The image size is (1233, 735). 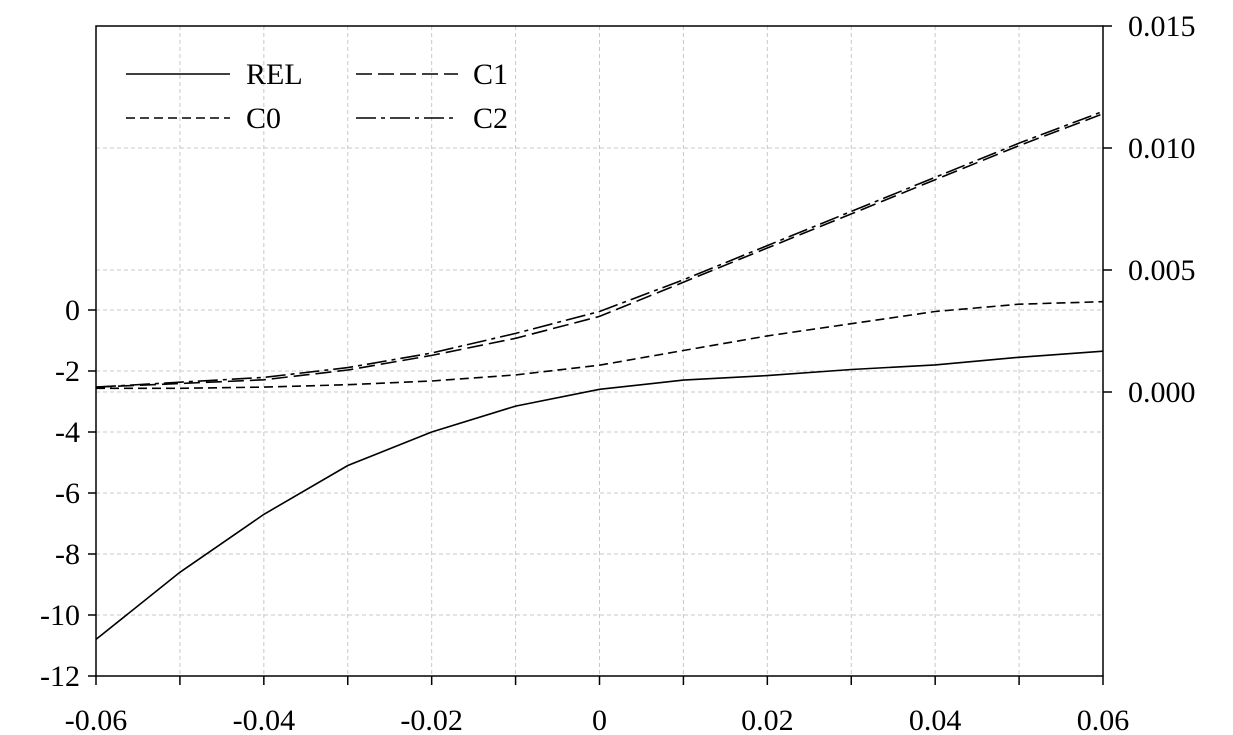 What do you see at coordinates (431, 719) in the screenshot?
I see `x-tick-label: -0.02` at bounding box center [431, 719].